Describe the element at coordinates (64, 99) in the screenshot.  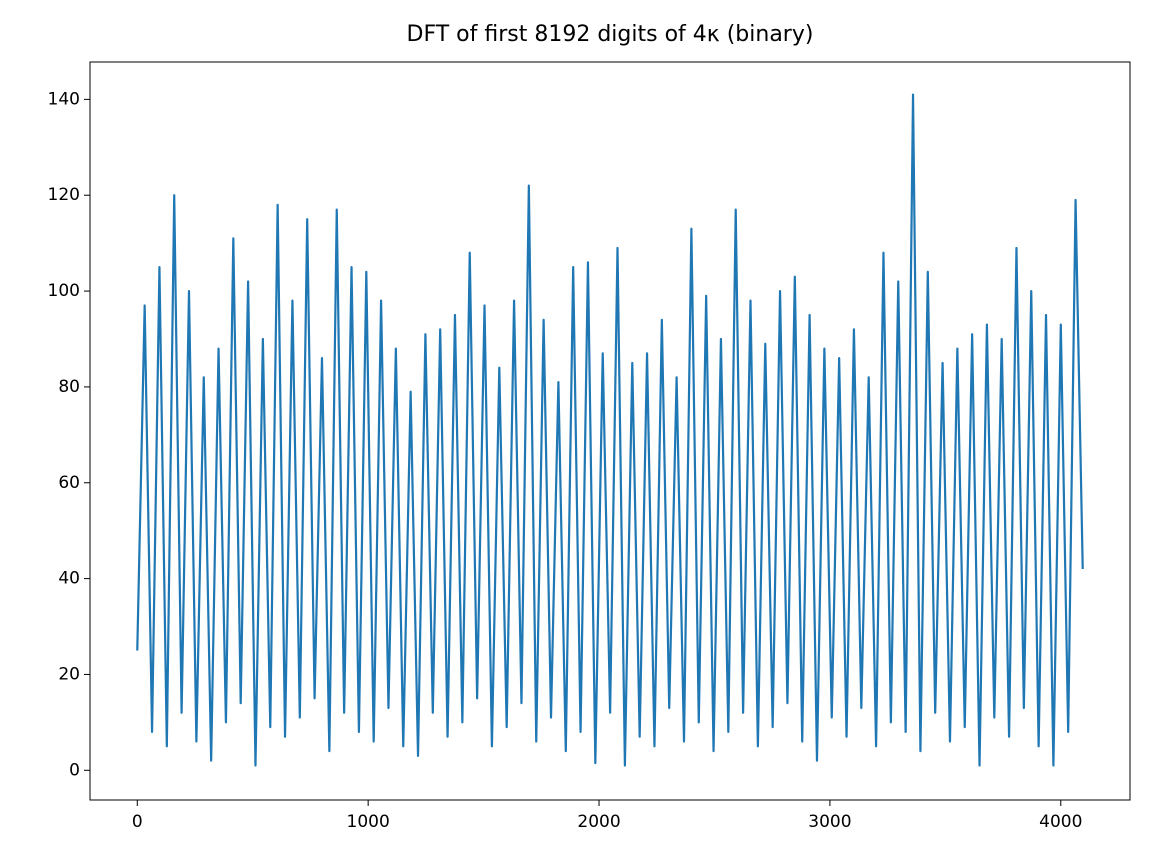
I see `y-tick-label: 140` at that location.